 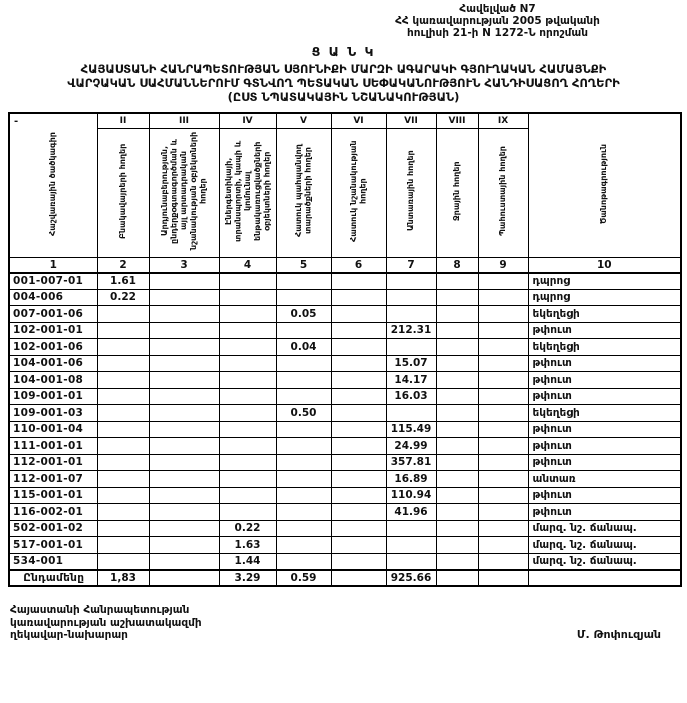 What do you see at coordinates (247, 265) in the screenshot?
I see `column-number-4: 4` at bounding box center [247, 265].